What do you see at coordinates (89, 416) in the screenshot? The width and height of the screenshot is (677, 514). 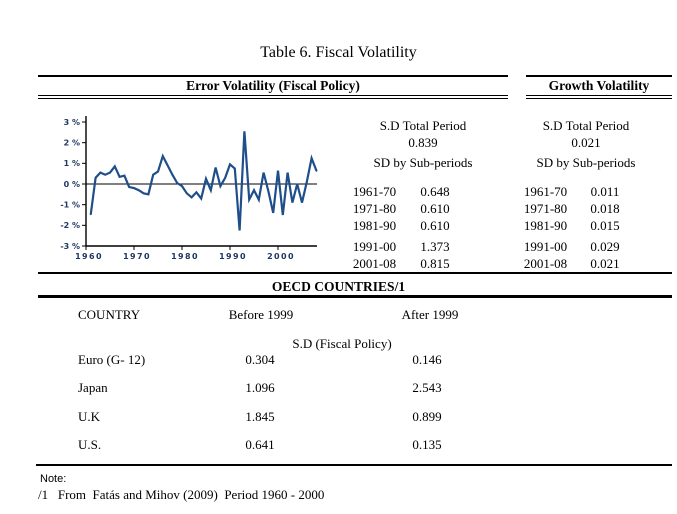 I see `country-label: U.K` at bounding box center [89, 416].